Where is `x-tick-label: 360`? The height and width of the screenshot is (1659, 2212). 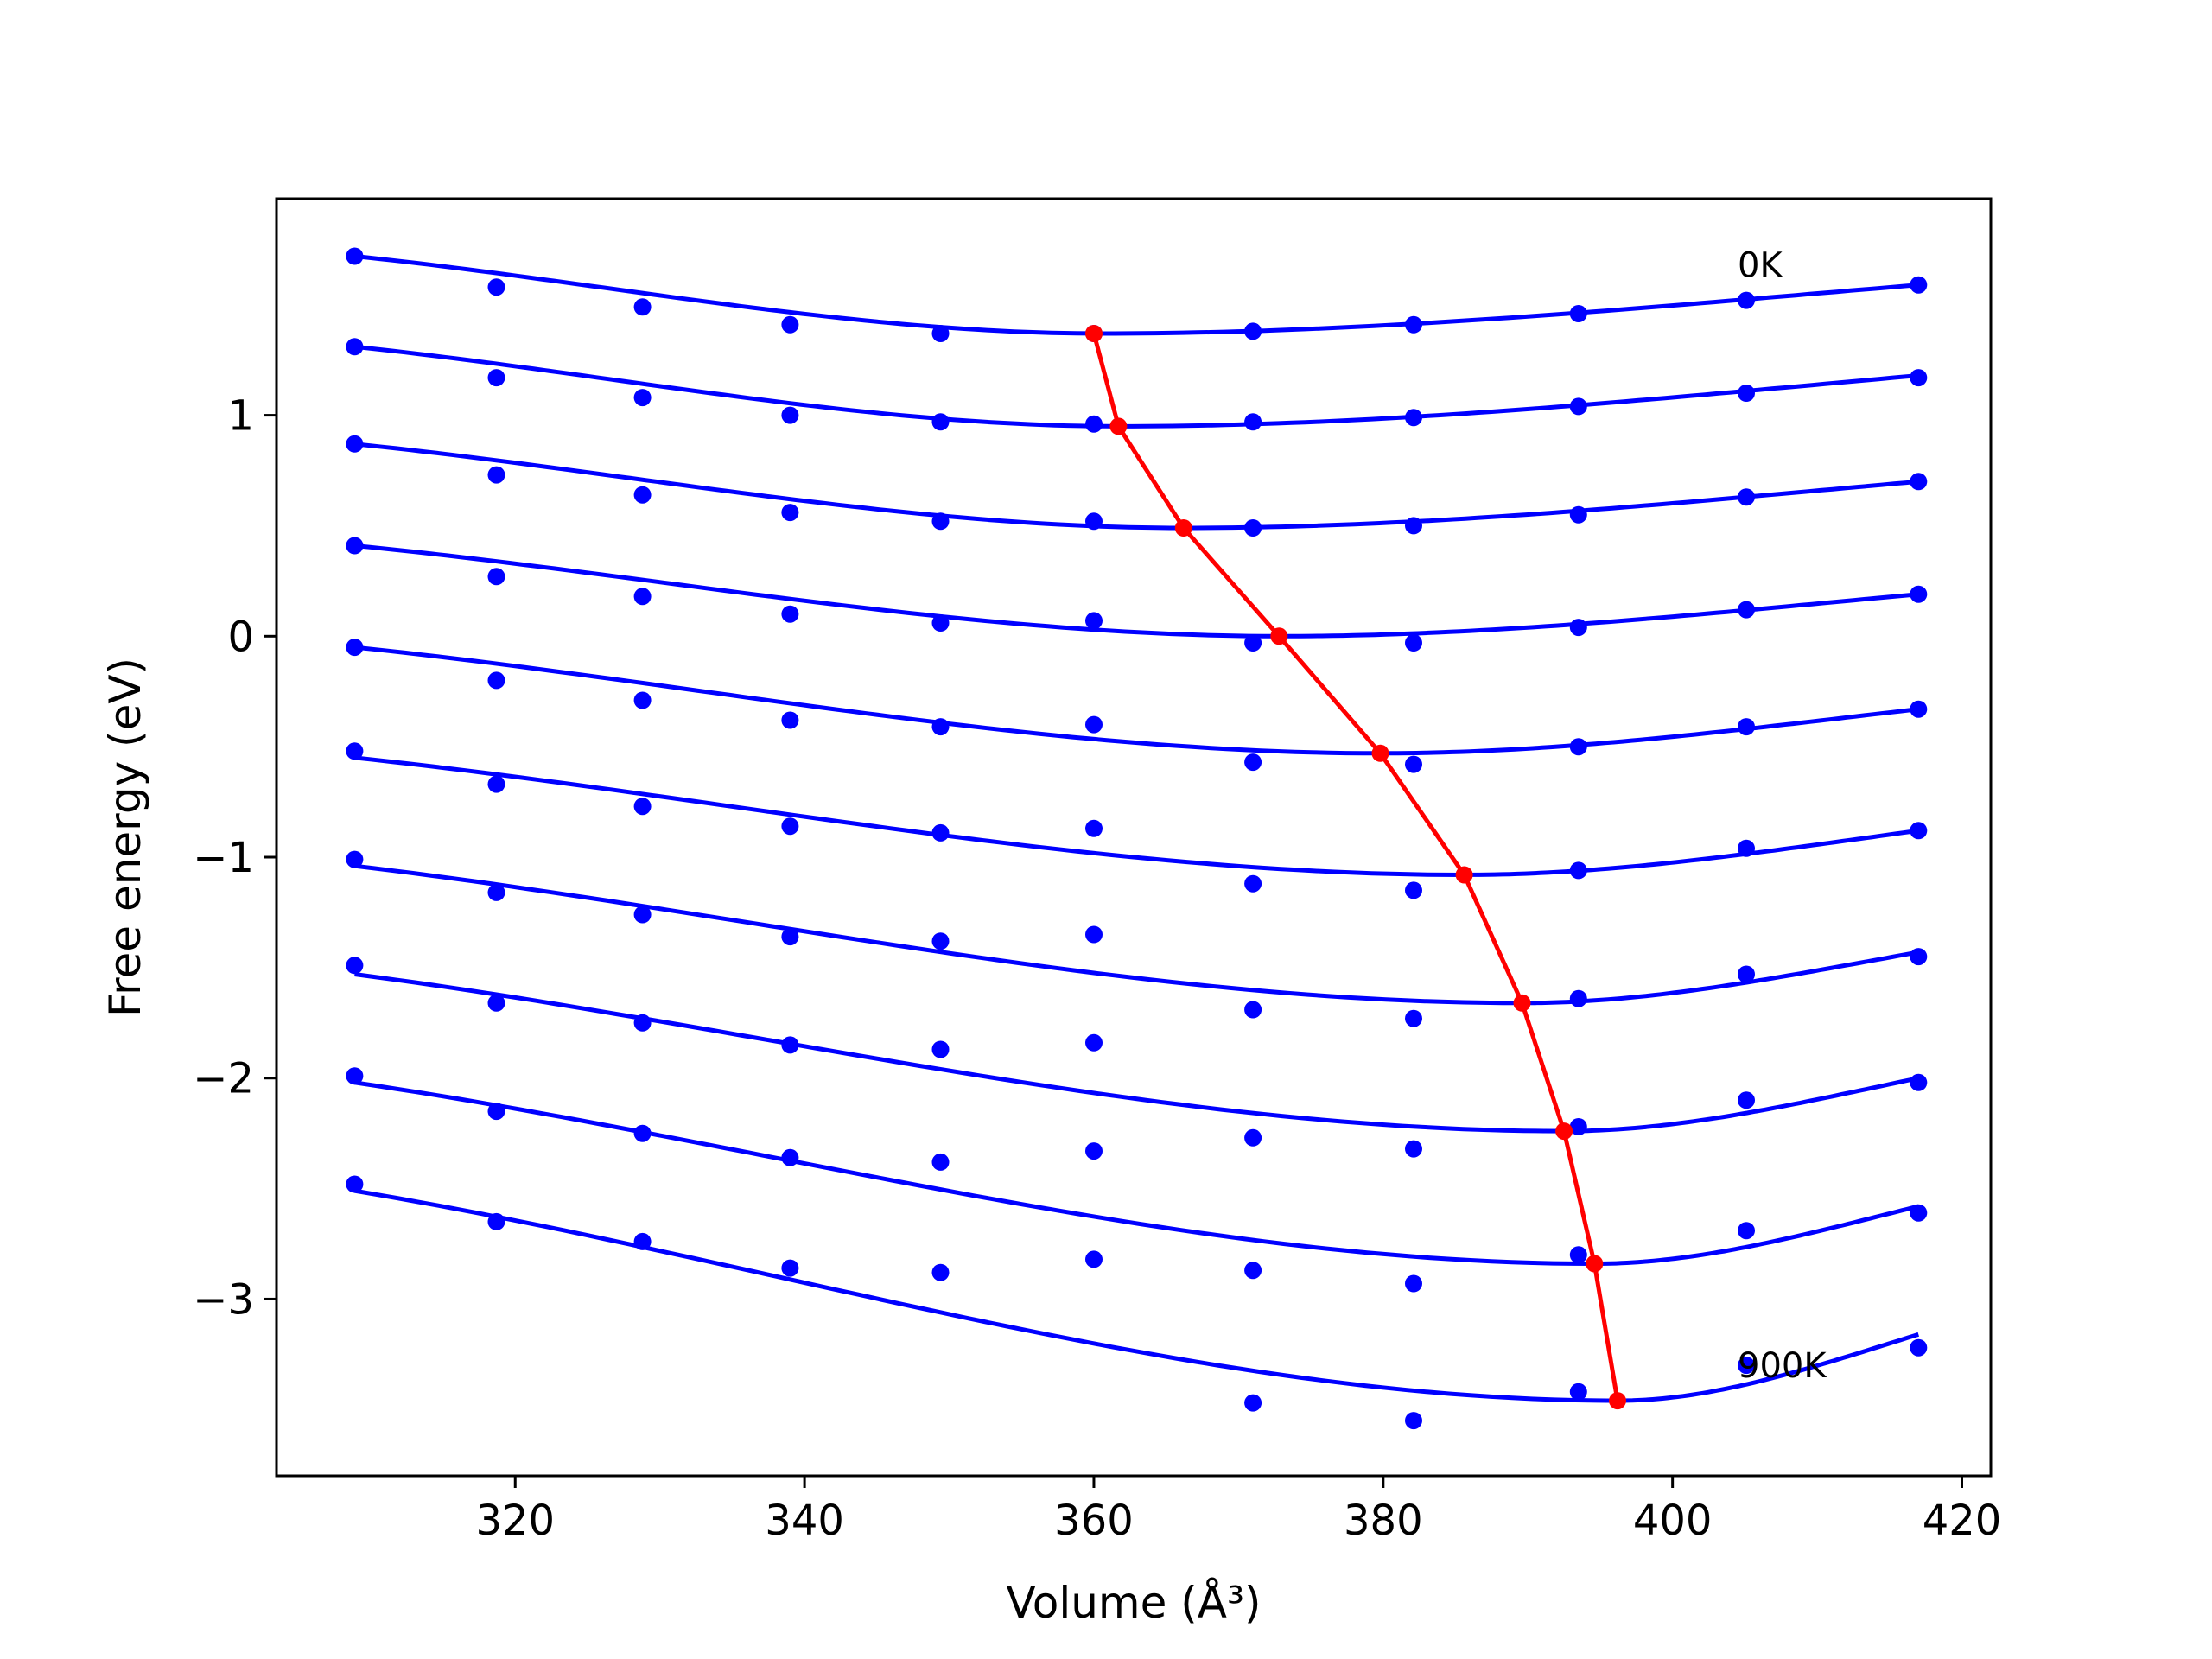
x-tick-label: 360 is located at coordinates (1094, 1521).